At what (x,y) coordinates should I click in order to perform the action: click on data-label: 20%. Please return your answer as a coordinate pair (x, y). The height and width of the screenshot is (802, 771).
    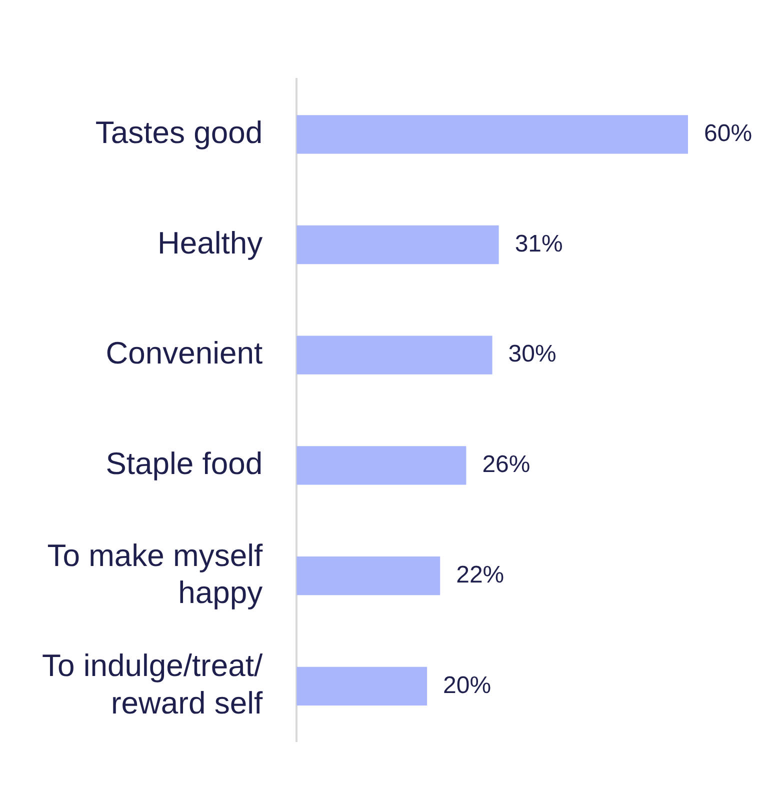
    Looking at the image, I should click on (467, 685).